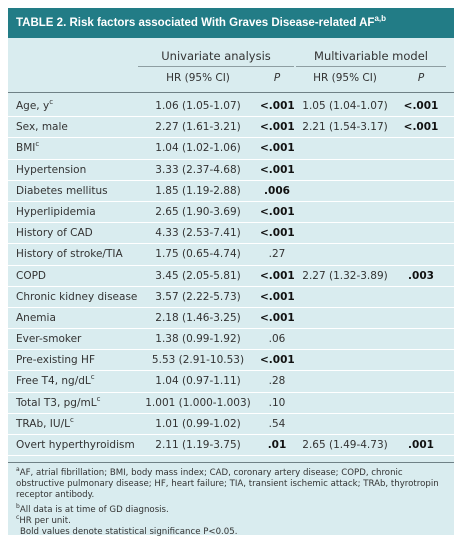 Image resolution: width=462 pixels, height=543 pixels. I want to click on risk-factor-label: History of CAD, so click(54, 233).